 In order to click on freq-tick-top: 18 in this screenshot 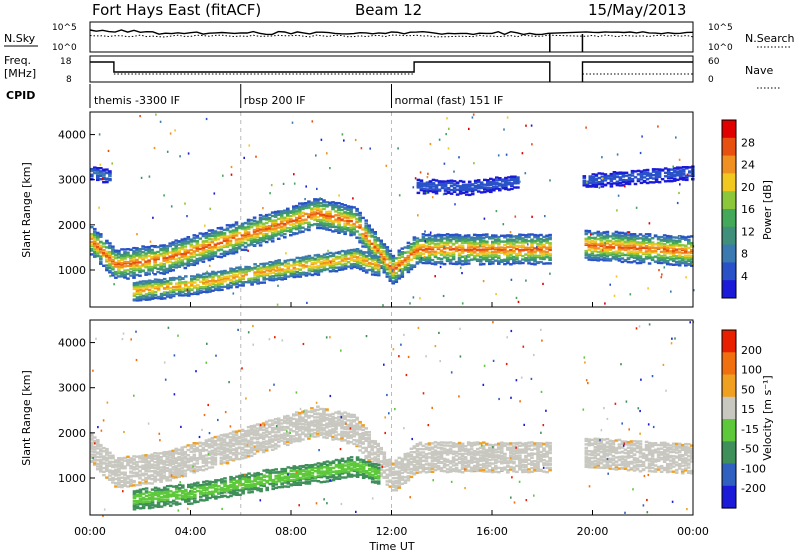, I will do `click(66, 62)`.